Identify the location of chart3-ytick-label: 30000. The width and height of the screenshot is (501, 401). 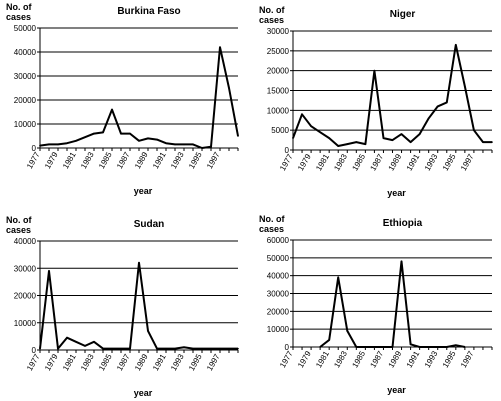
(25, 268).